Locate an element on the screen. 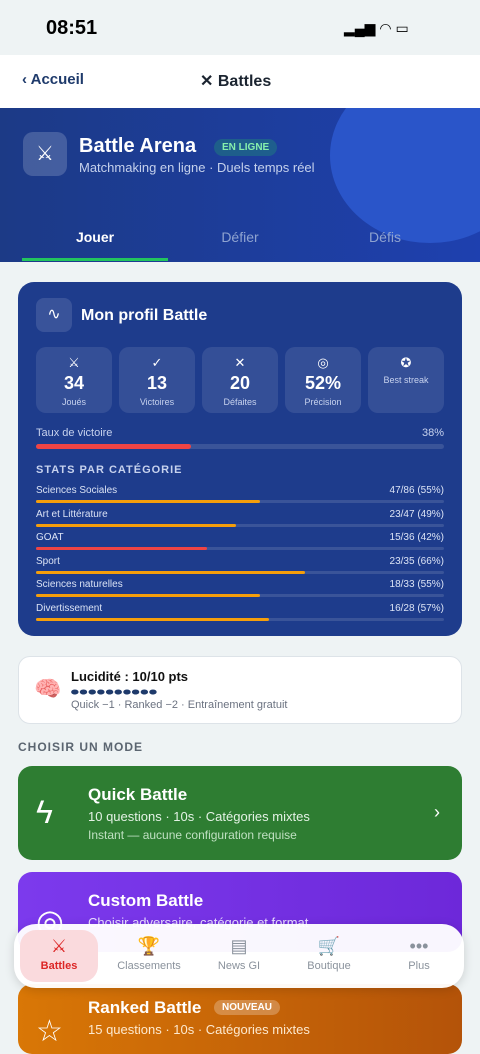 The height and width of the screenshot is (1054, 480). stat-label: Défaites is located at coordinates (240, 402).